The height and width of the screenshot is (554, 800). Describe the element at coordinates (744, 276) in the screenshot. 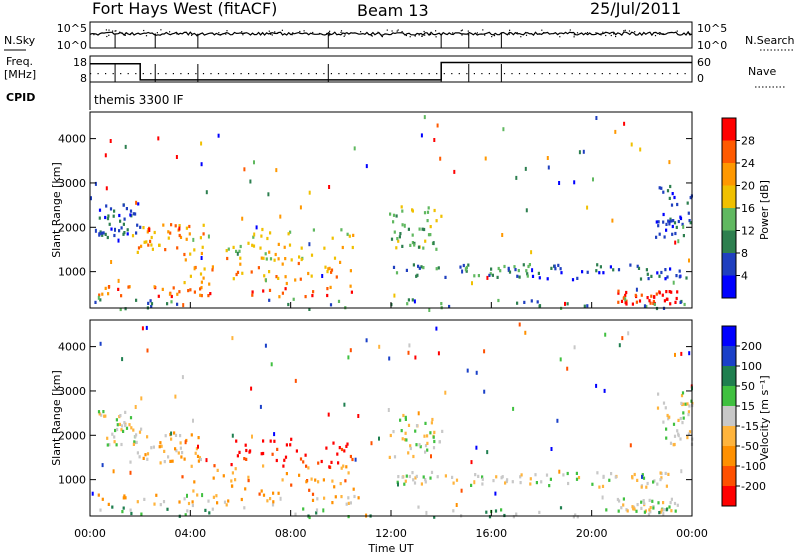

I see `colorbar-tick-label: 4` at that location.